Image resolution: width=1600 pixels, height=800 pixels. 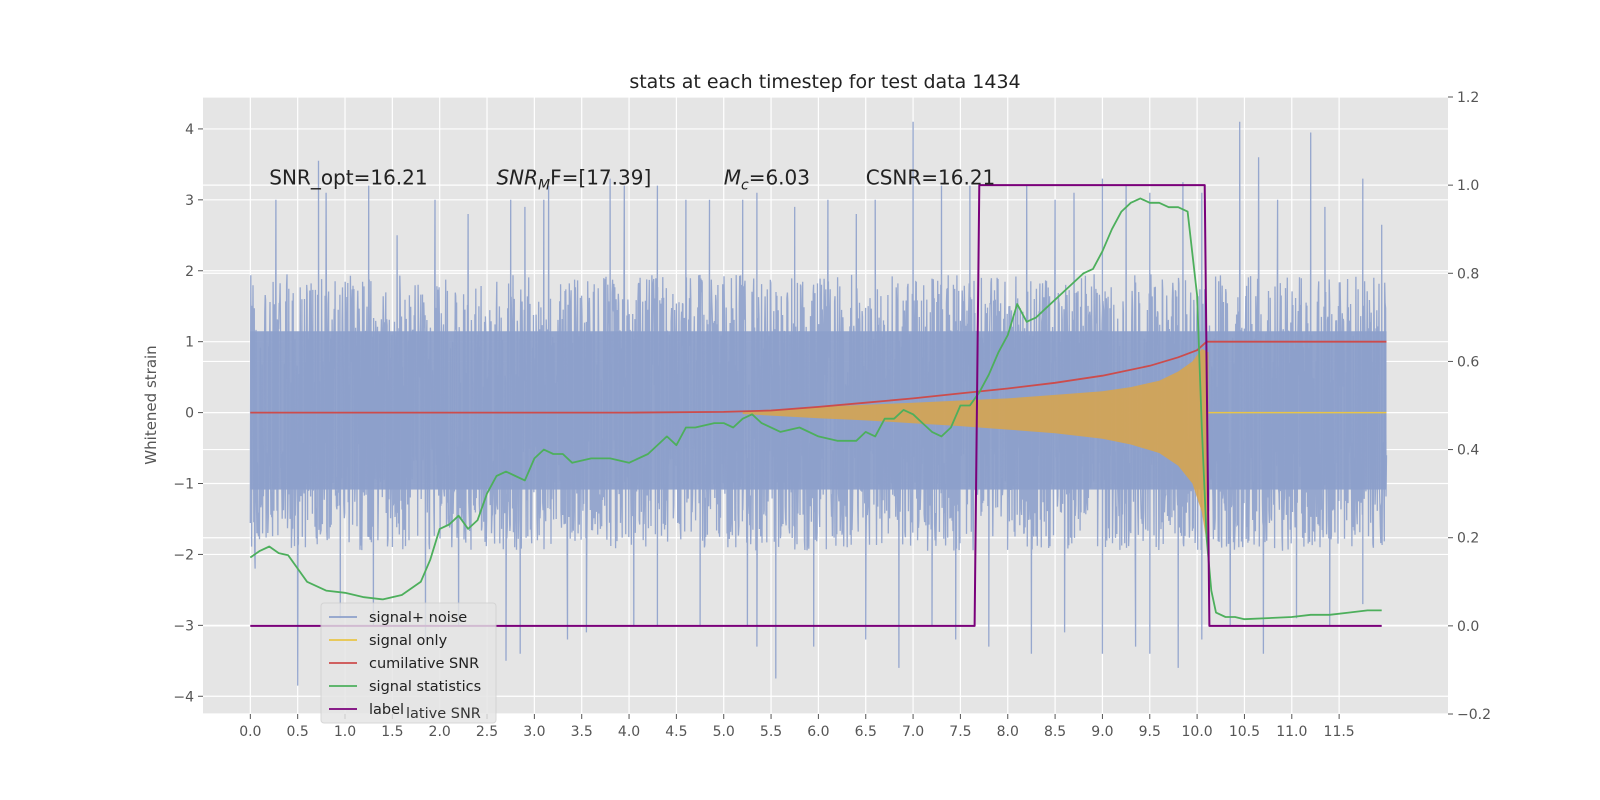 I want to click on y-tick-label: −2, so click(x=183, y=555).